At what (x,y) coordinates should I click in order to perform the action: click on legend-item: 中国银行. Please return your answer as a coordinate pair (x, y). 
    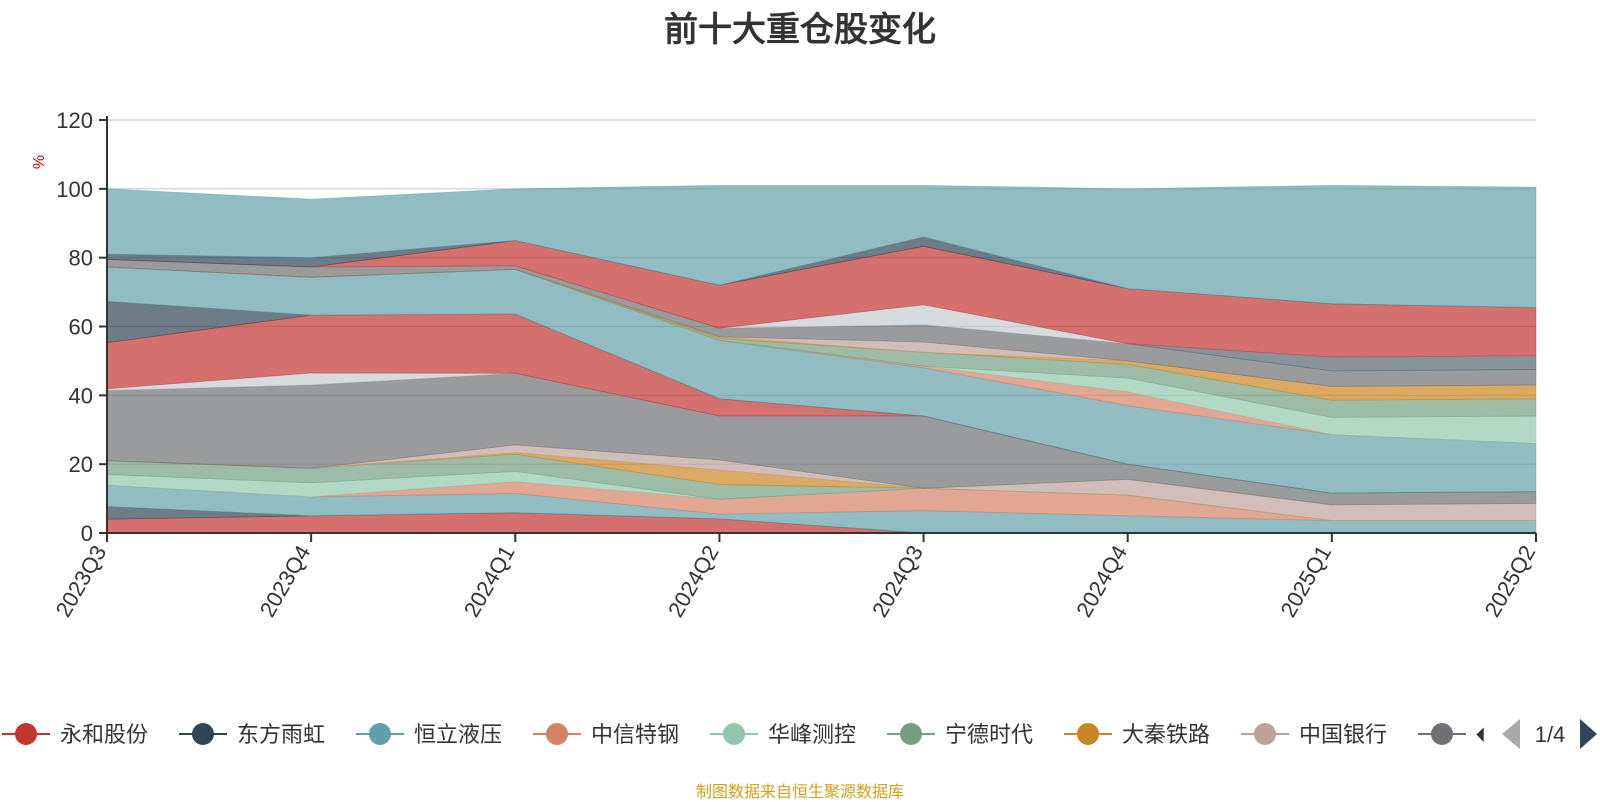
    Looking at the image, I should click on (1314, 734).